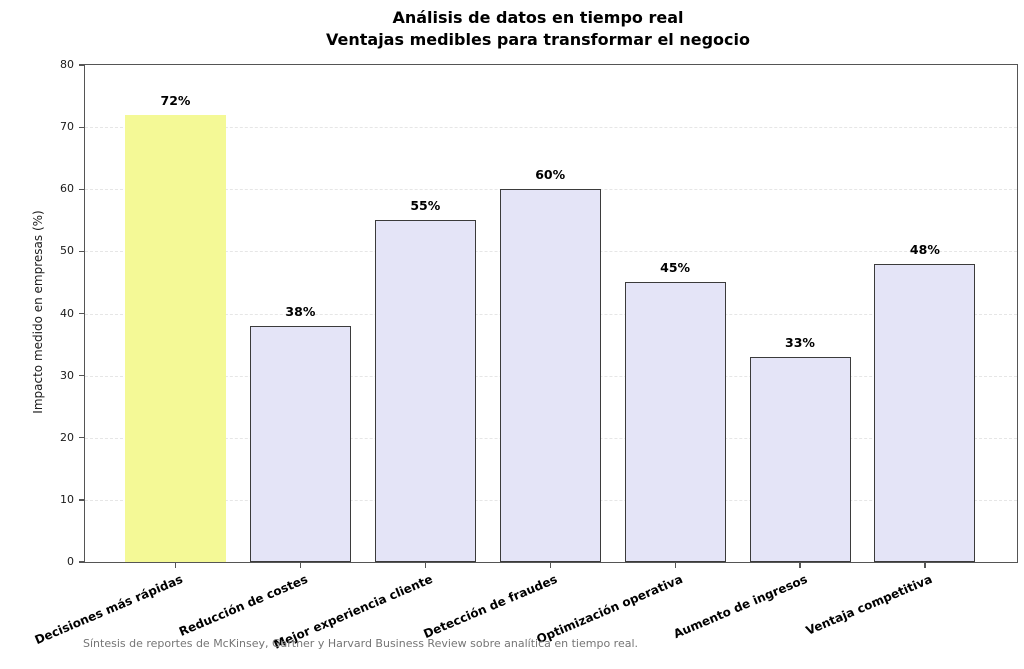 The width and height of the screenshot is (1024, 669). What do you see at coordinates (67, 499) in the screenshot?
I see `y-tick-label: 10` at bounding box center [67, 499].